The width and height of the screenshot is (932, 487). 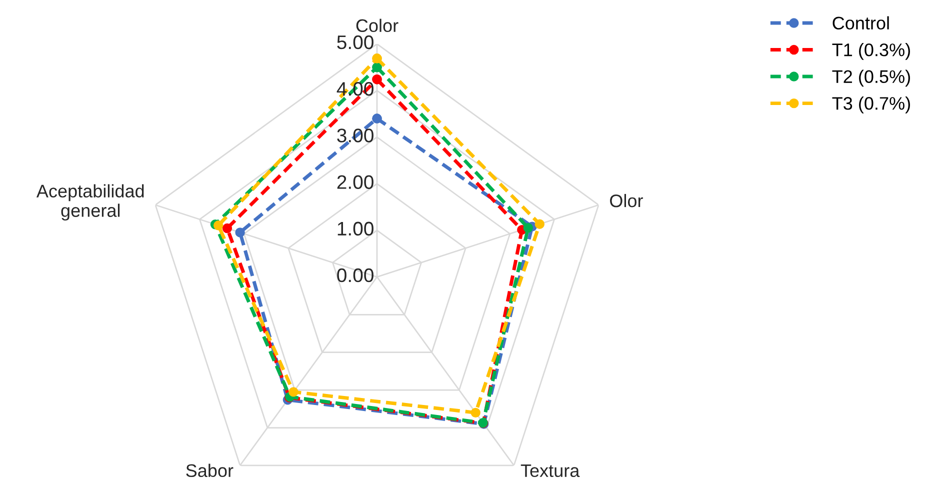 What do you see at coordinates (626, 201) in the screenshot?
I see `spoke-label: Olor` at bounding box center [626, 201].